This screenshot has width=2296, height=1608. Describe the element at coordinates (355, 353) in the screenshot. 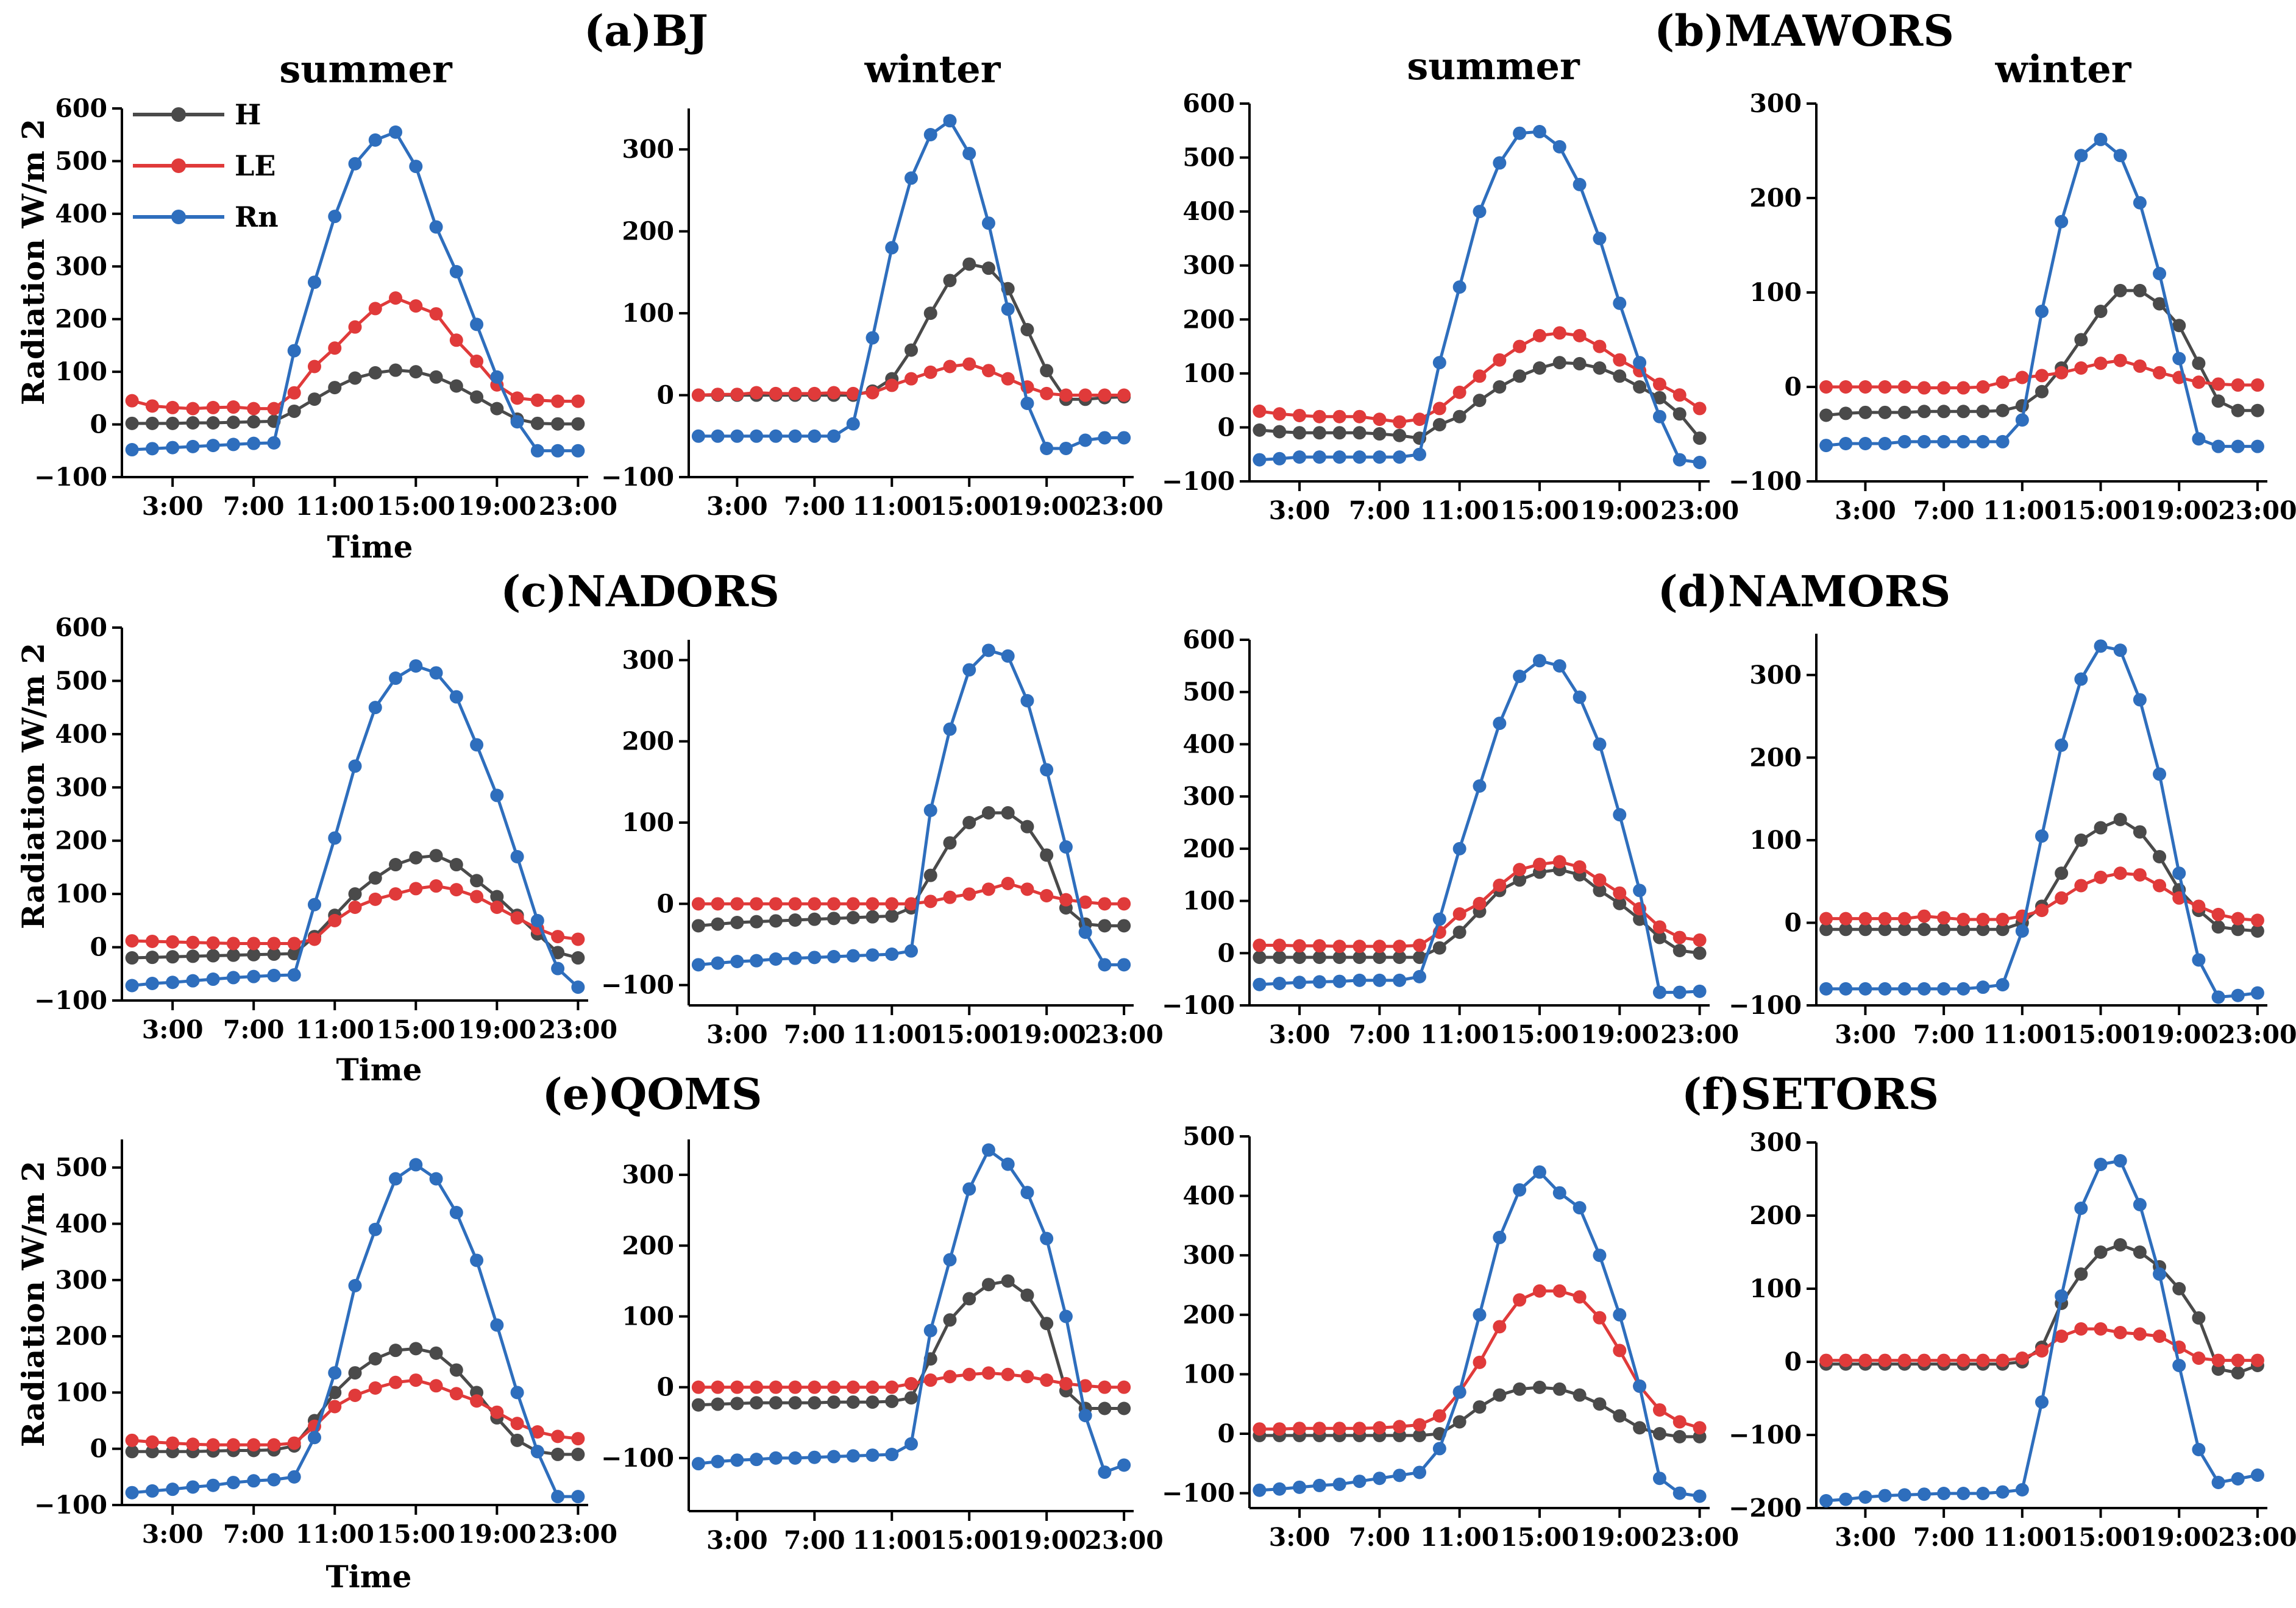

I see `series-line-le` at that location.